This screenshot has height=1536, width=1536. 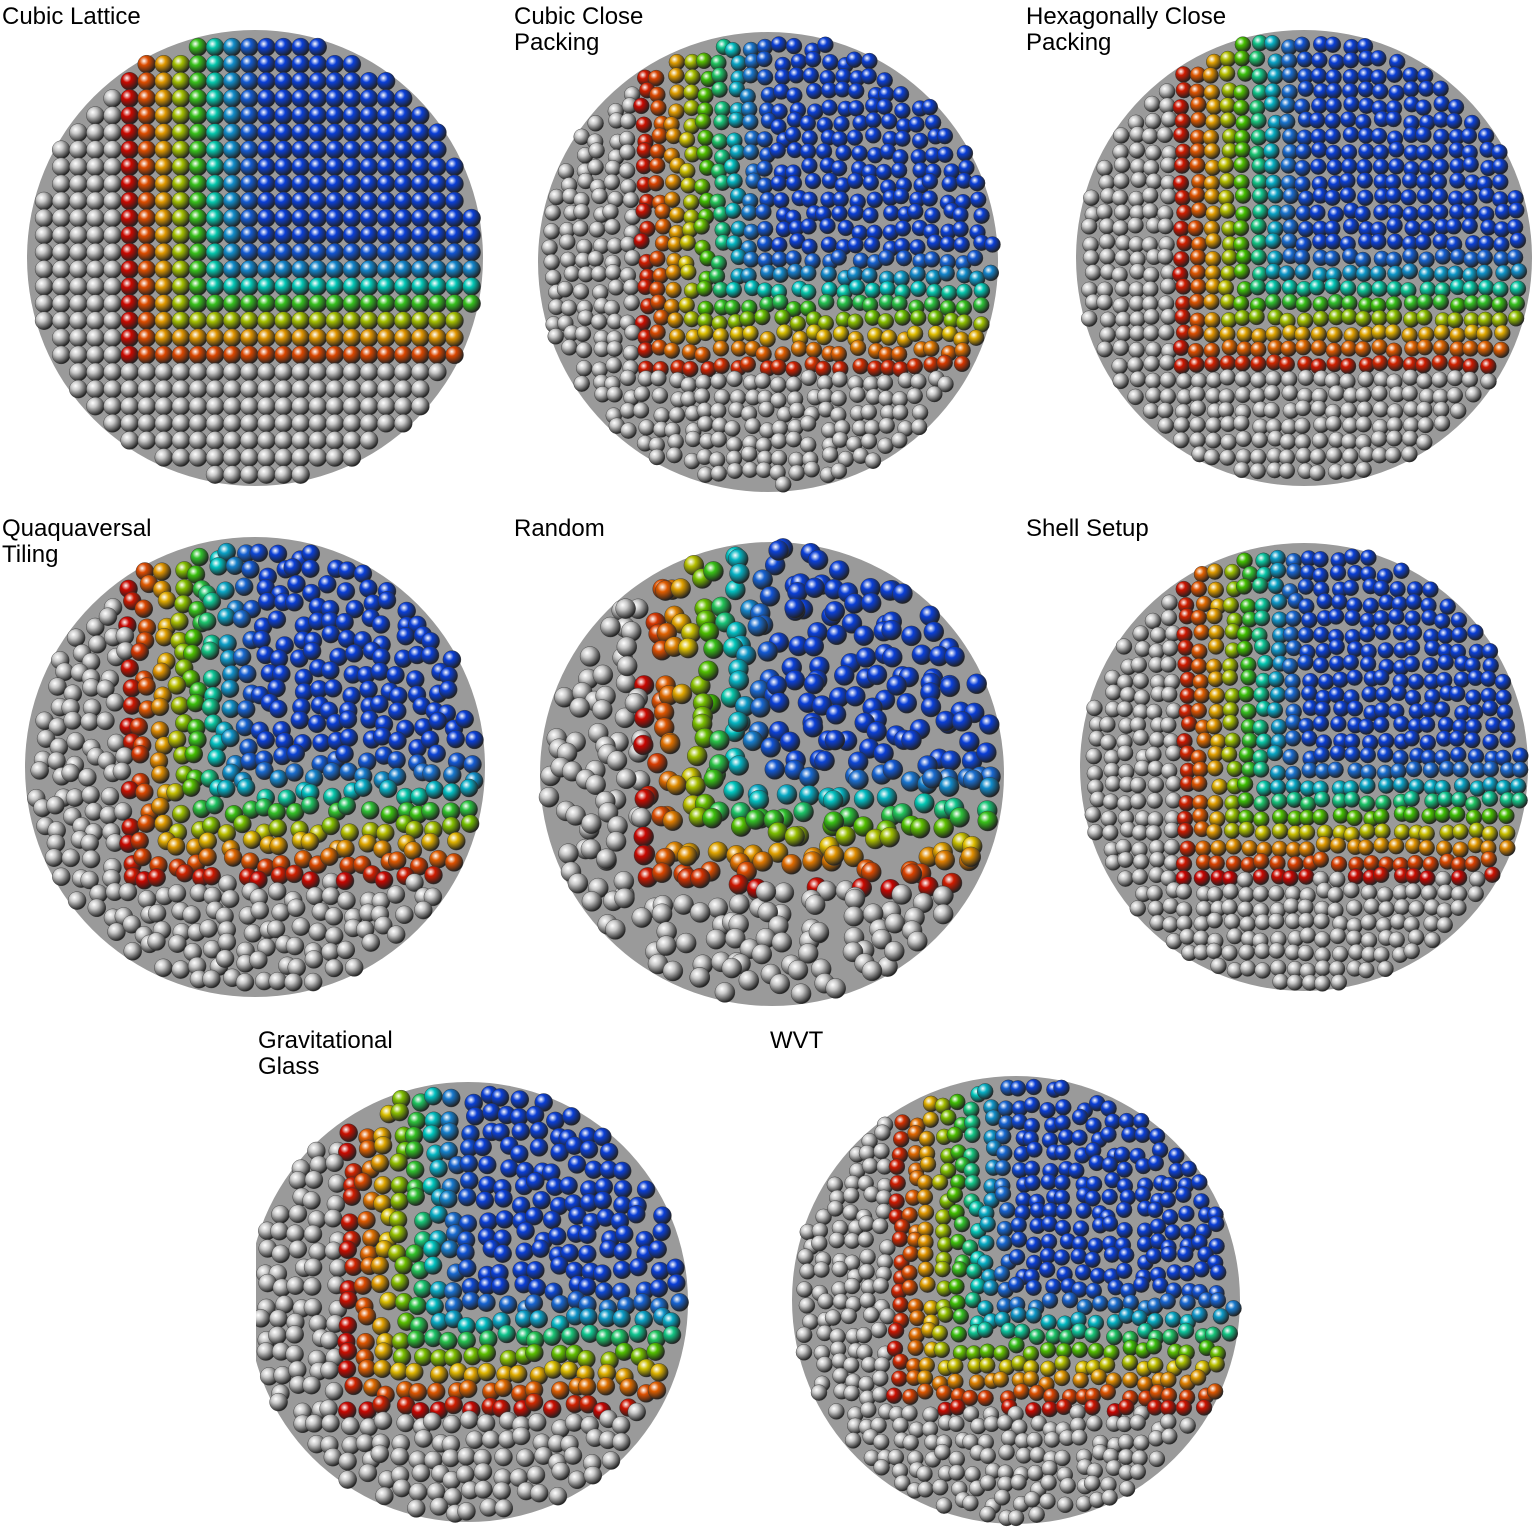 What do you see at coordinates (768, 256) in the screenshot?
I see `panel-cubic-close-packing: Cubic Close Packing` at bounding box center [768, 256].